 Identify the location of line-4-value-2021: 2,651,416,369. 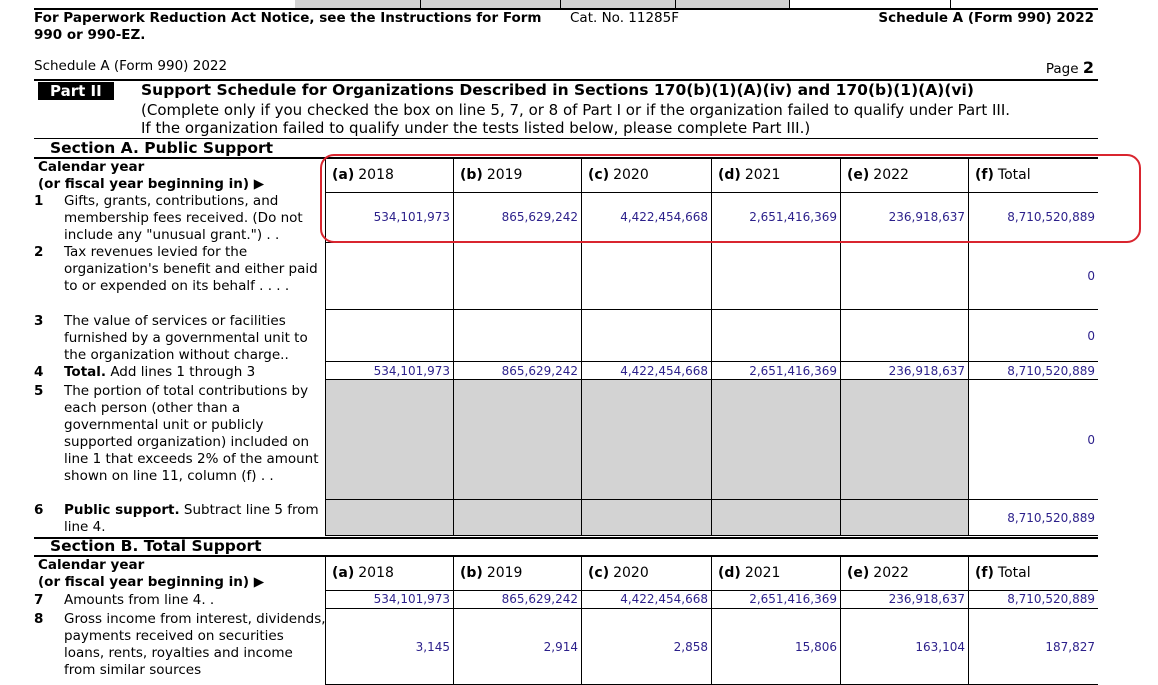
(775, 371).